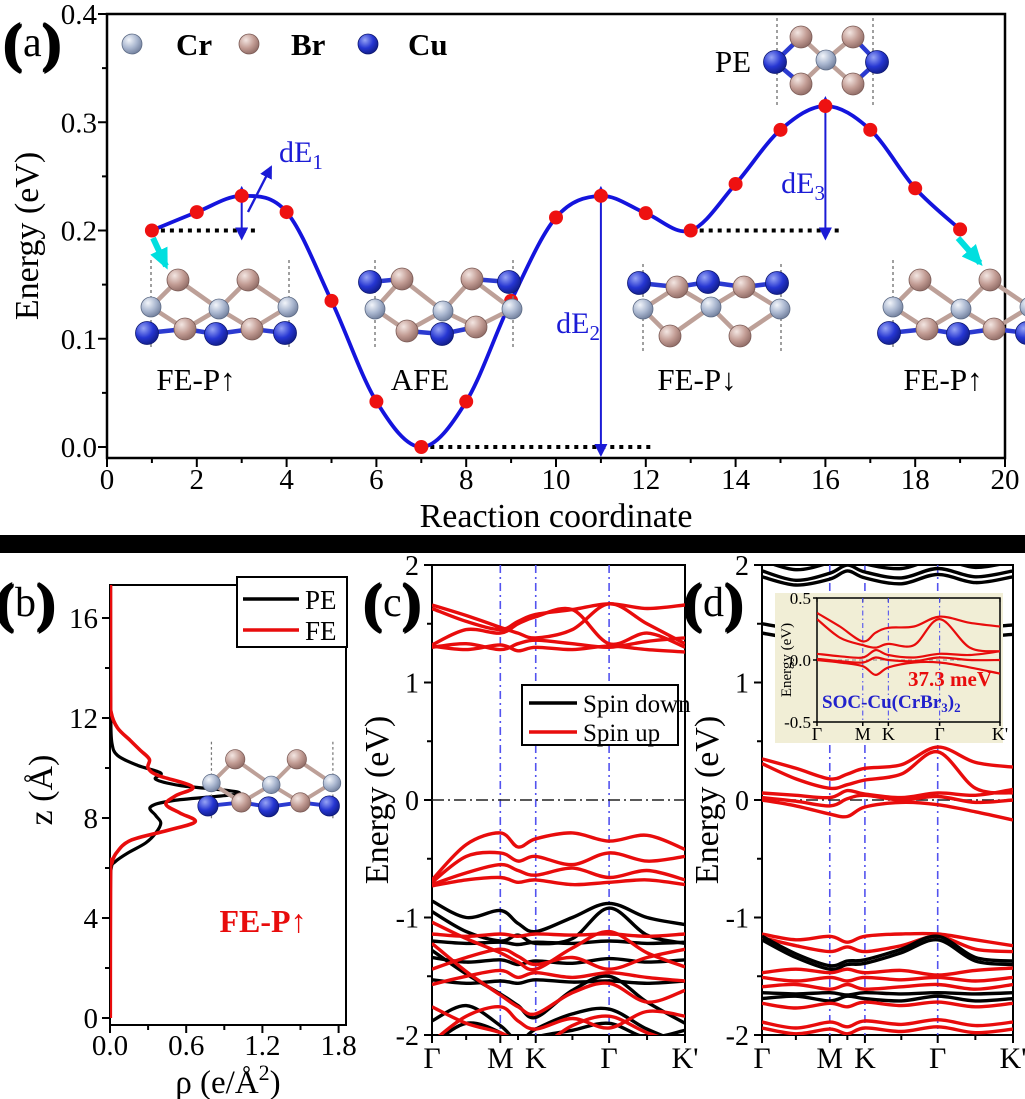 The image size is (1025, 1099). Describe the element at coordinates (707, 800) in the screenshot. I see `panel-d-y-axis-title: Energy (eV)` at that location.